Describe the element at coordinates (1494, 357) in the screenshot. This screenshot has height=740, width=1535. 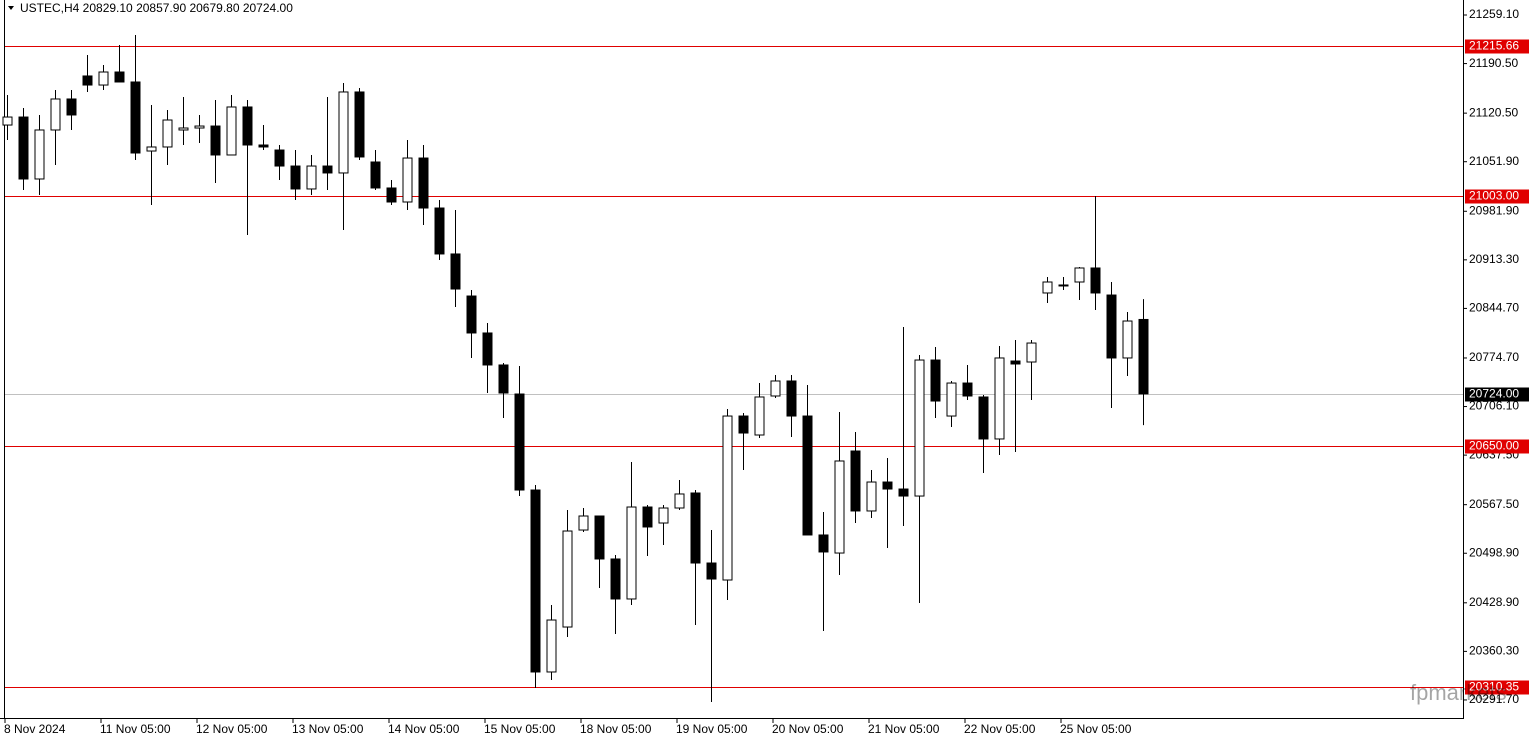
I see `y-tick-label: 20774.70` at that location.